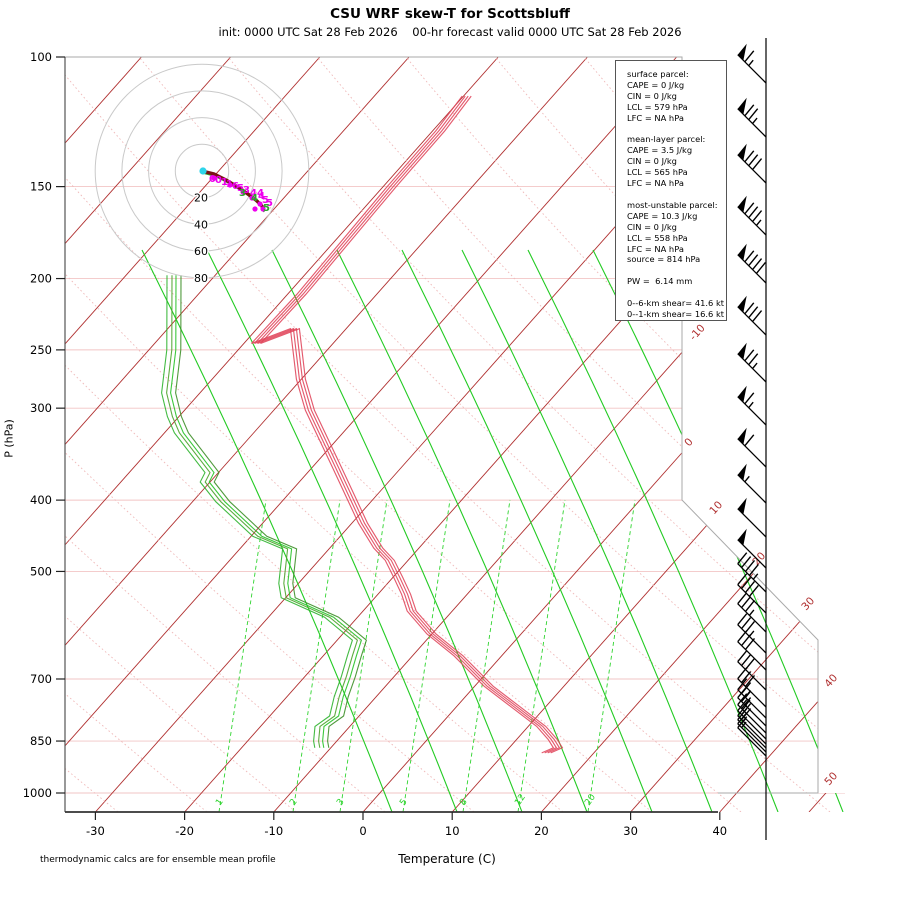  I want to click on dry-adiabat-line, so click(92, 434).